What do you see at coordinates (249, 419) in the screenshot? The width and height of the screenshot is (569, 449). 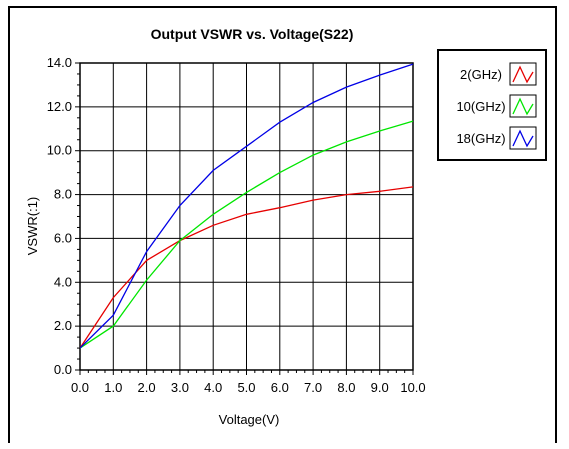 I see `x-axis-label: Voltage(V)` at bounding box center [249, 419].